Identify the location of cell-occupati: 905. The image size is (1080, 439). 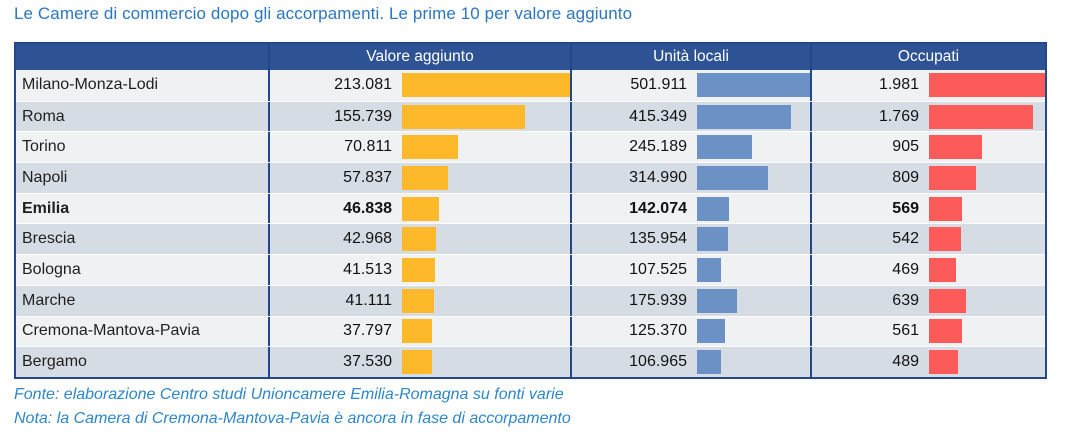
(927, 147).